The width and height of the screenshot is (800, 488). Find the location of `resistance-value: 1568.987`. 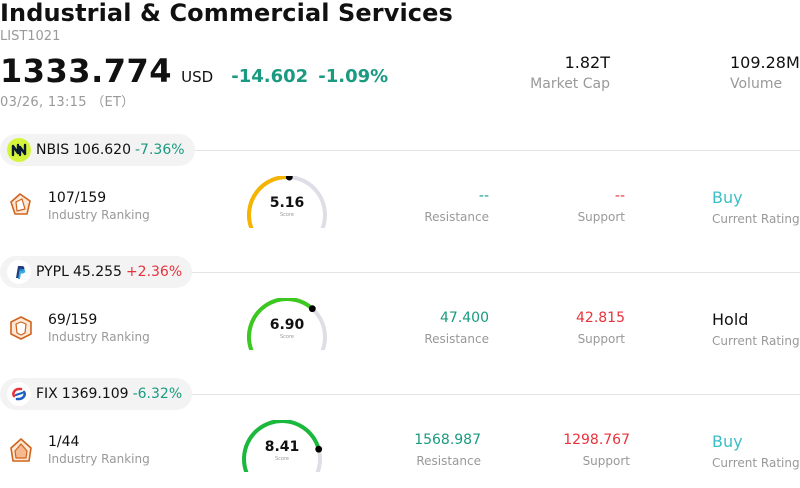

resistance-value: 1568.987 is located at coordinates (447, 440).